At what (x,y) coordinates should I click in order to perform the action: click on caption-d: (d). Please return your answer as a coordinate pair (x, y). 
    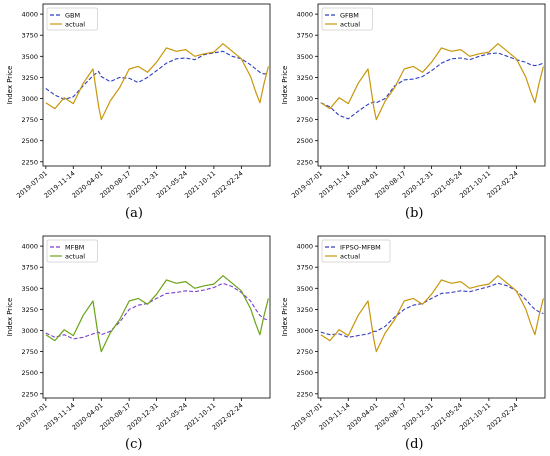
    Looking at the image, I should click on (414, 444).